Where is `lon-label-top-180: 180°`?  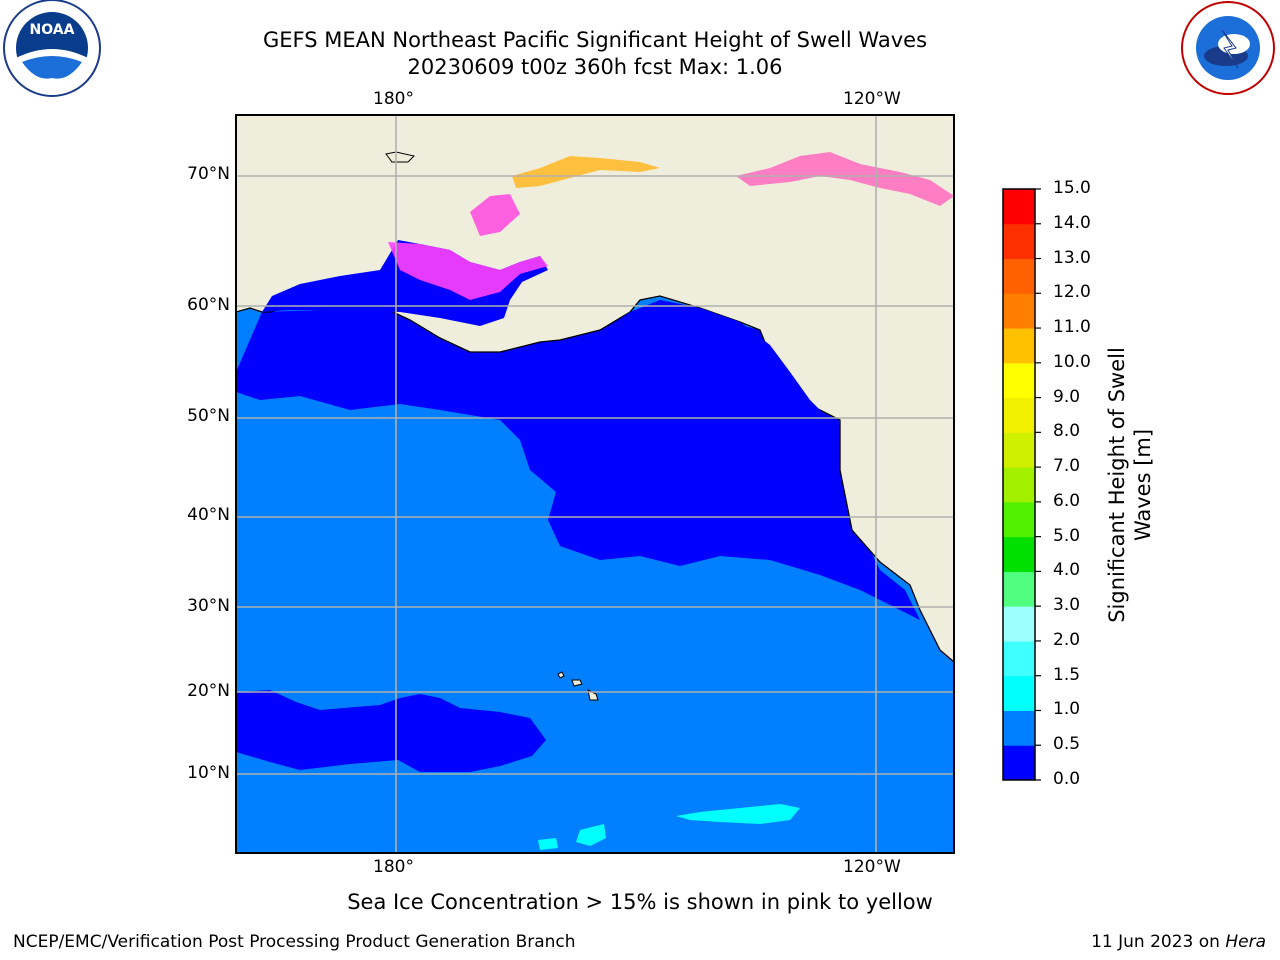 lon-label-top-180: 180° is located at coordinates (393, 99).